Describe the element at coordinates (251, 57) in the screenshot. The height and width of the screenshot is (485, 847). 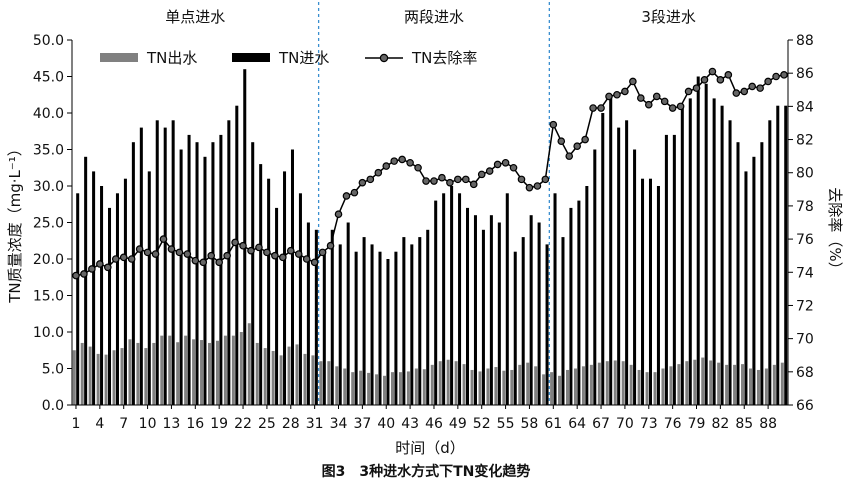
I see `legend-influent-swatch` at that location.